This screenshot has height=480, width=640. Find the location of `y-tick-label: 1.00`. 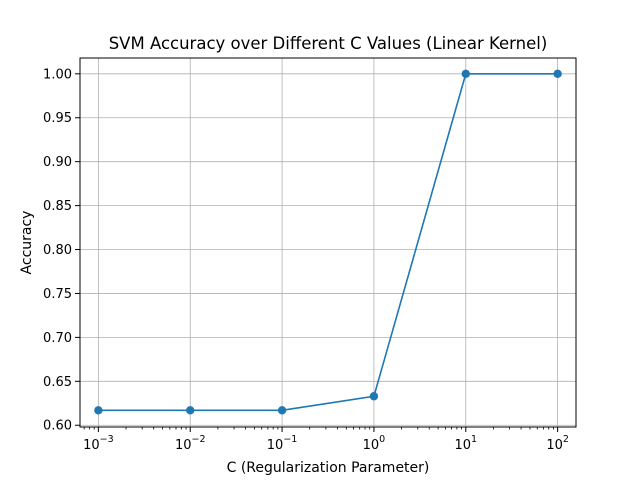

y-tick-label: 1.00 is located at coordinates (57, 74).